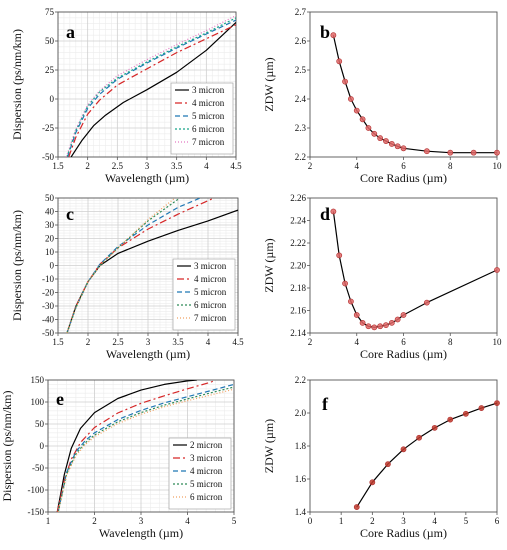 The width and height of the screenshot is (507, 550). What do you see at coordinates (206, 445) in the screenshot?
I see `legend-label: 2 micron` at bounding box center [206, 445].